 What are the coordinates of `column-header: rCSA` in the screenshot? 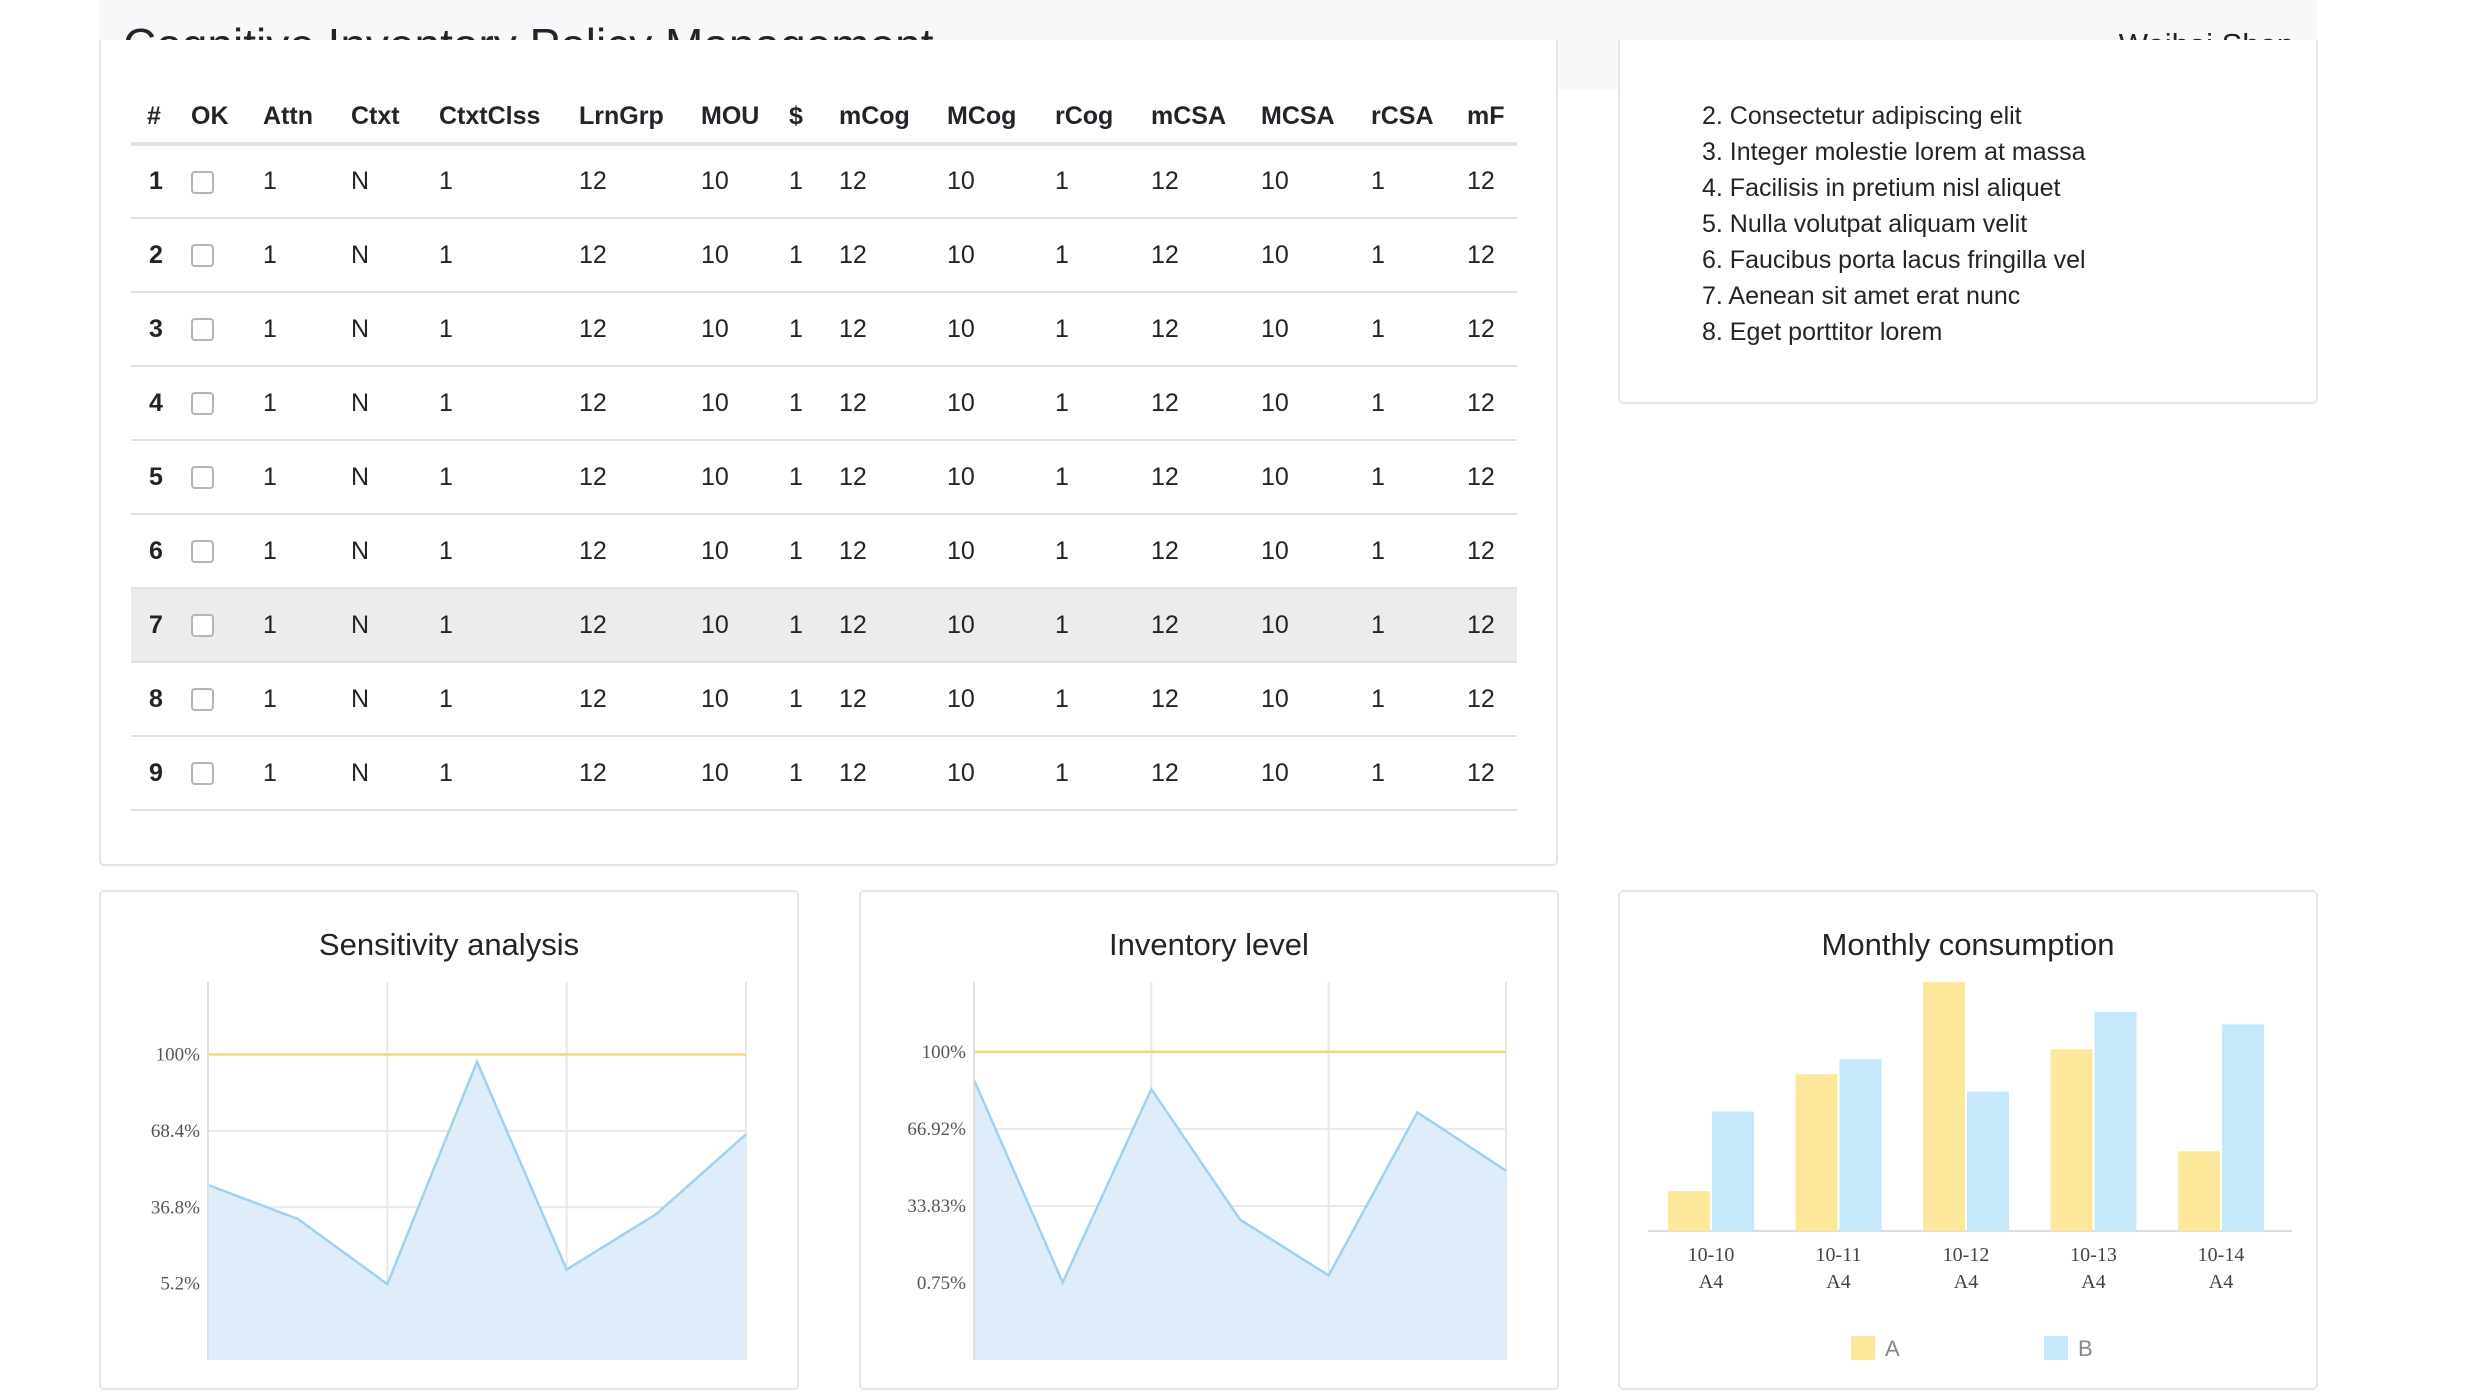 It's located at (1419, 118).